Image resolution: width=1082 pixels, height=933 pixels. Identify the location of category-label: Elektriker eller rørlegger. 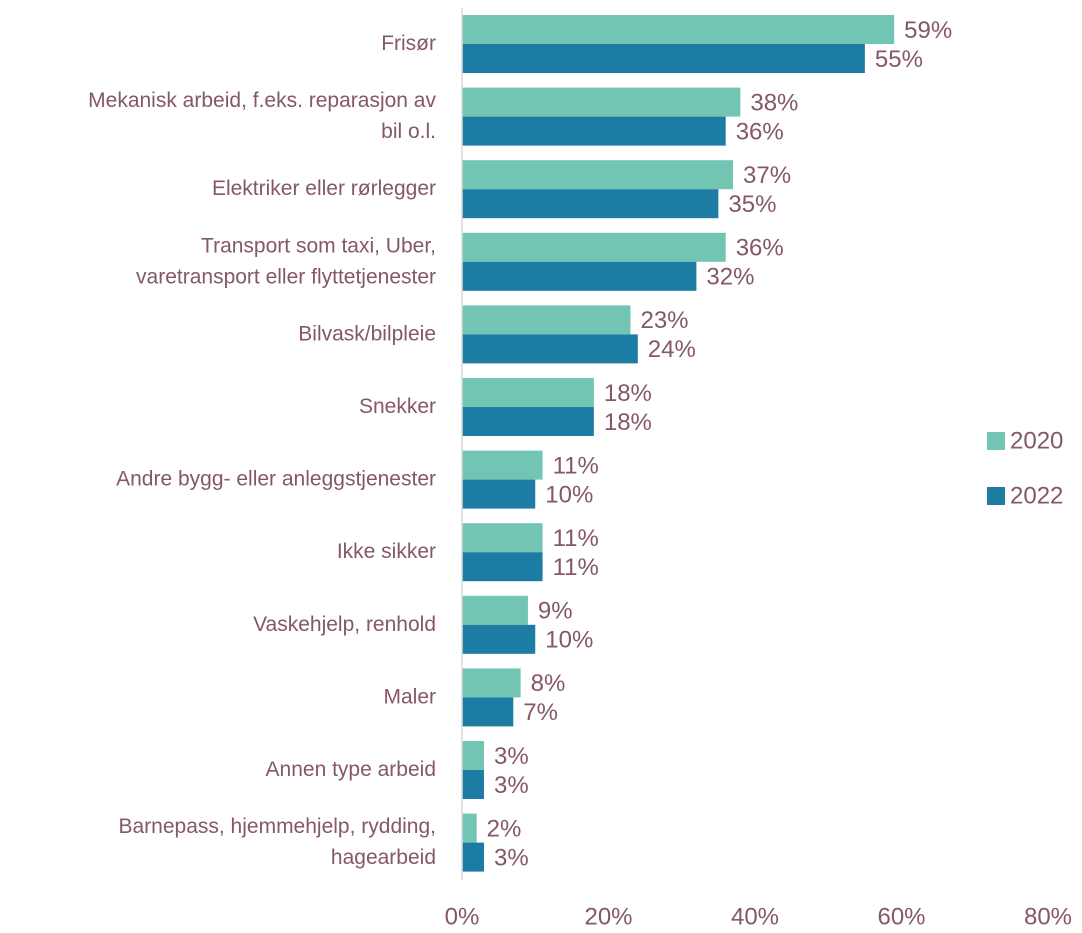
(324, 188).